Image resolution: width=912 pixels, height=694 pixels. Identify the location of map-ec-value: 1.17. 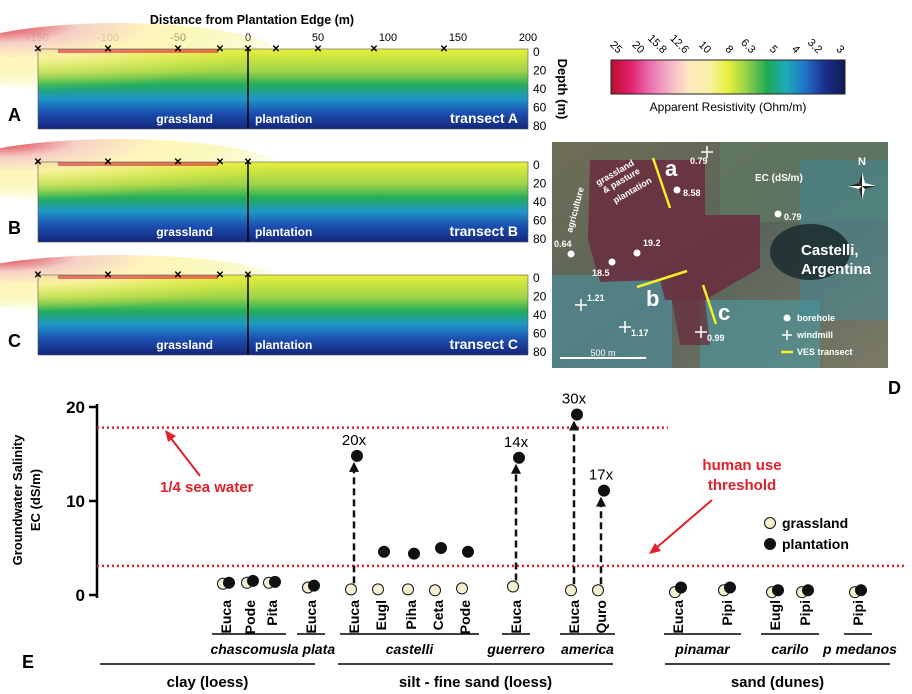
(640, 333).